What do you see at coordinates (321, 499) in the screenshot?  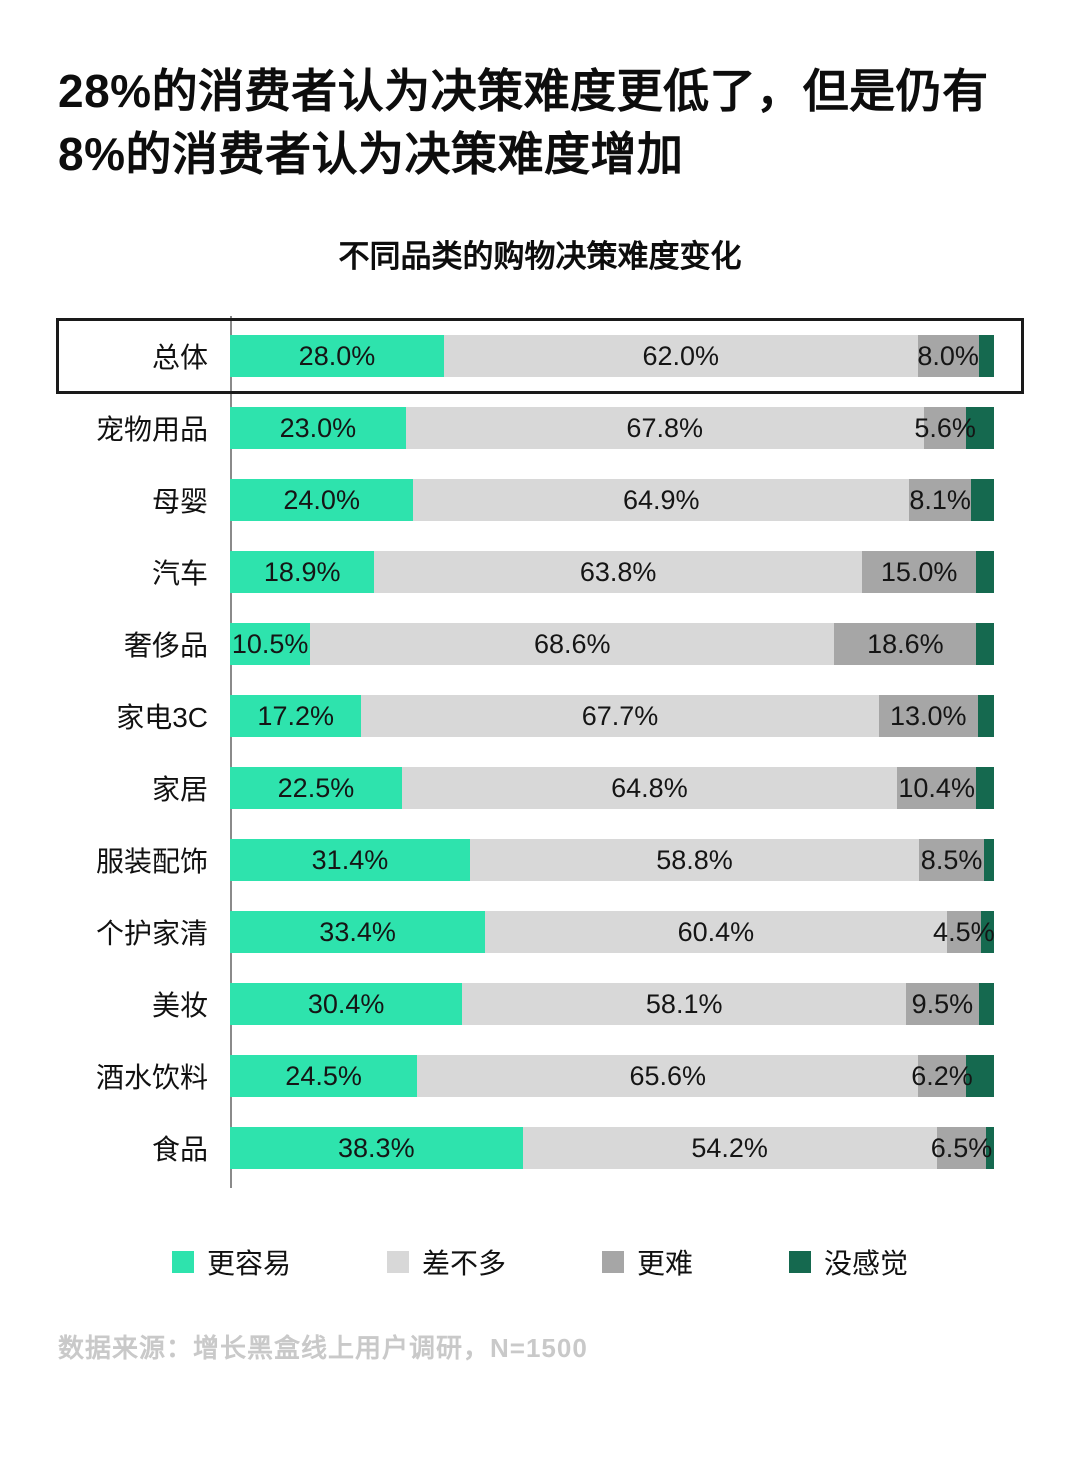 I see `value-label: 24.0%` at bounding box center [321, 499].